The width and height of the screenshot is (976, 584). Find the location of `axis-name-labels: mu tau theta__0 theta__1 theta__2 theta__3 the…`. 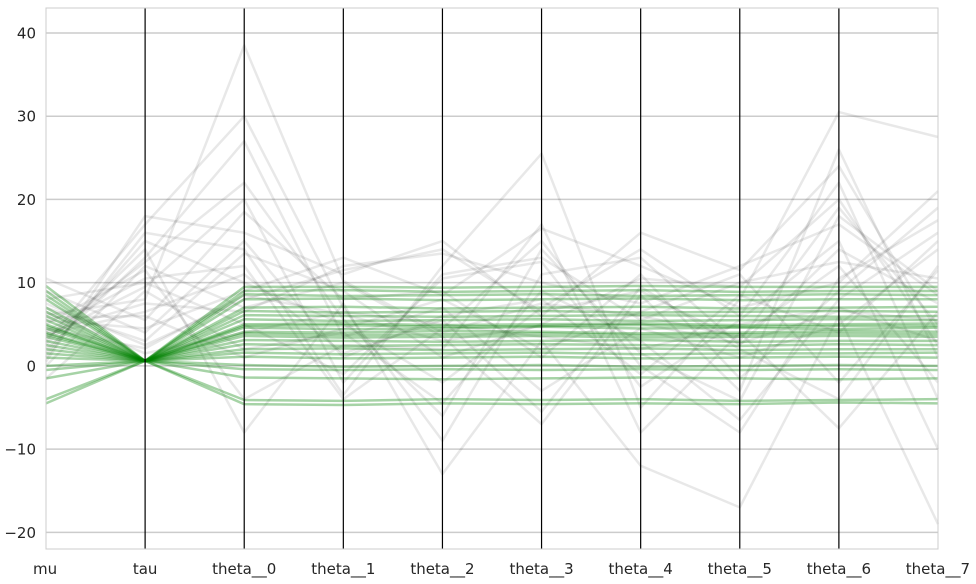

axis-name-labels: mu tau theta__0 theta__1 theta__2 theta__3 the… is located at coordinates (501, 569).